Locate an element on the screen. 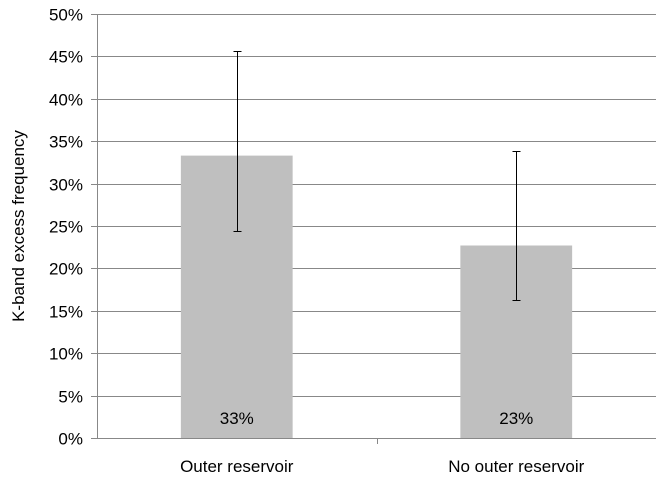  x-category-label: Outer reservoir is located at coordinates (237, 466).